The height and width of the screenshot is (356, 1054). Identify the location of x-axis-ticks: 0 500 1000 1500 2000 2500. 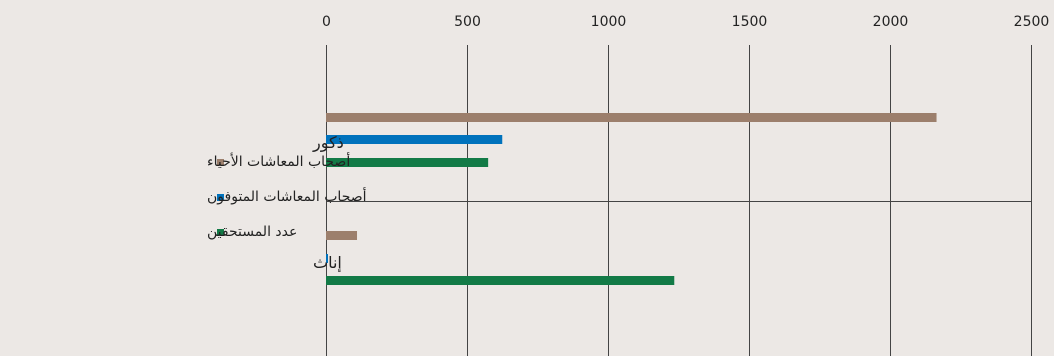
(685, 22).